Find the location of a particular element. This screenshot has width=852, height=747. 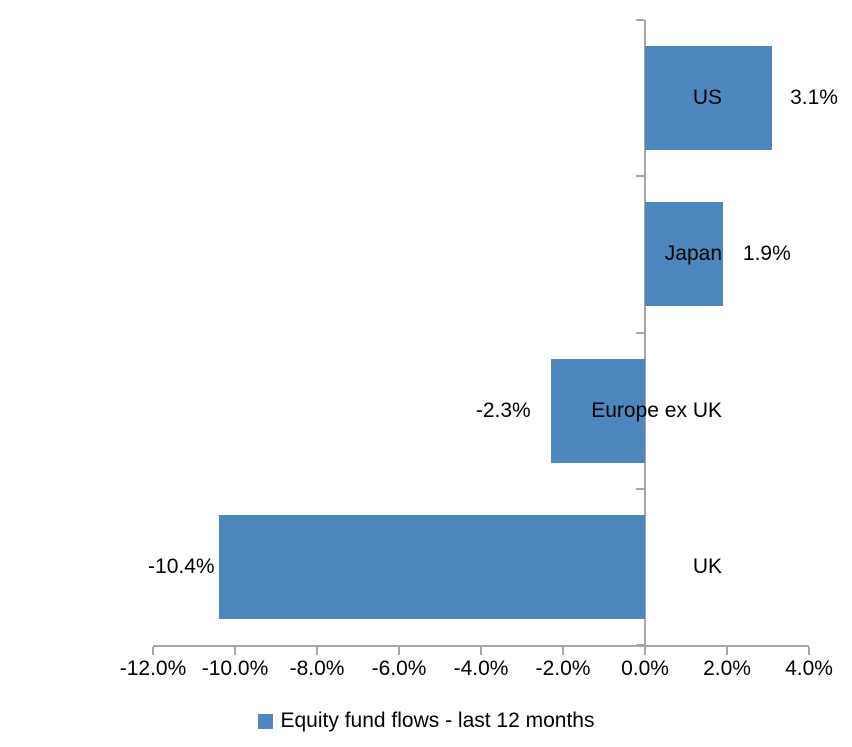

bar-japan is located at coordinates (684, 254).